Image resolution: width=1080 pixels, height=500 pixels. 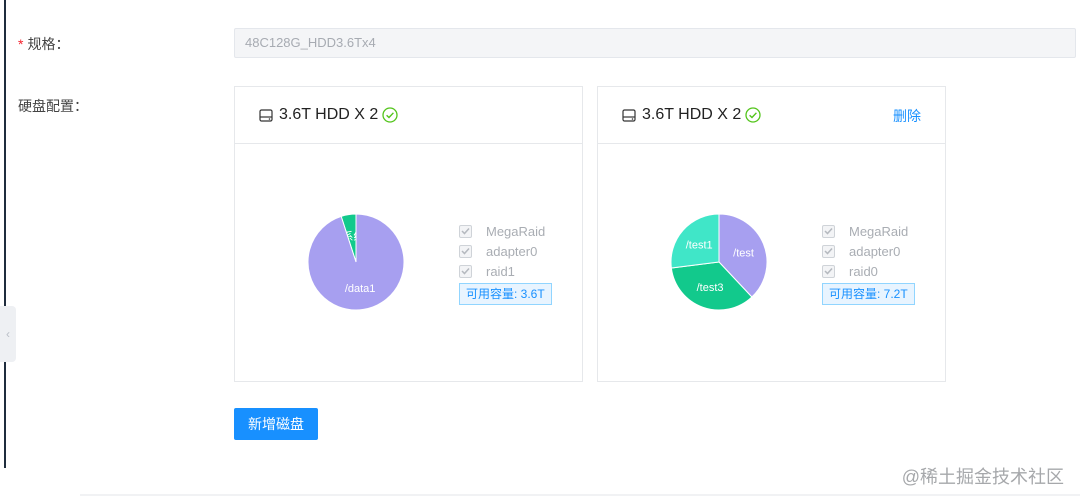 I want to click on spec-field: 48C128G_HDD3.6Tx4, so click(x=655, y=43).